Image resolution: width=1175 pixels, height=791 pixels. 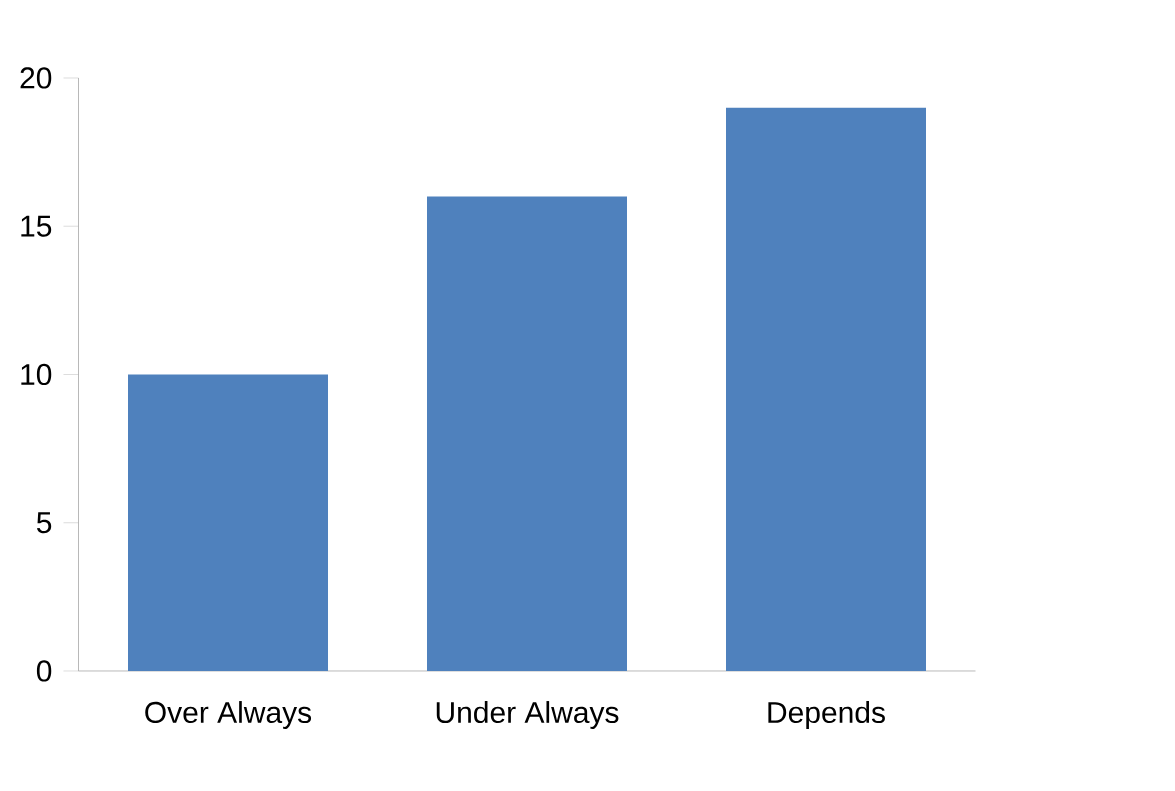 What do you see at coordinates (44, 671) in the screenshot?
I see `y-tick-label: 0` at bounding box center [44, 671].